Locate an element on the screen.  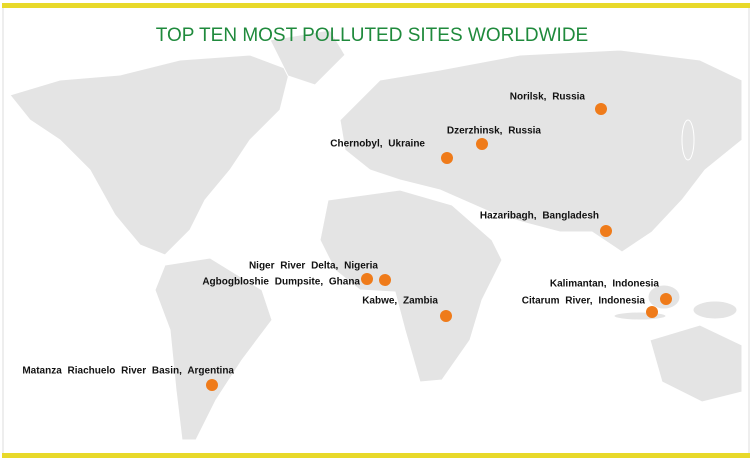
site-label: Hazaribagh, Bangladesh is located at coordinates (539, 216).